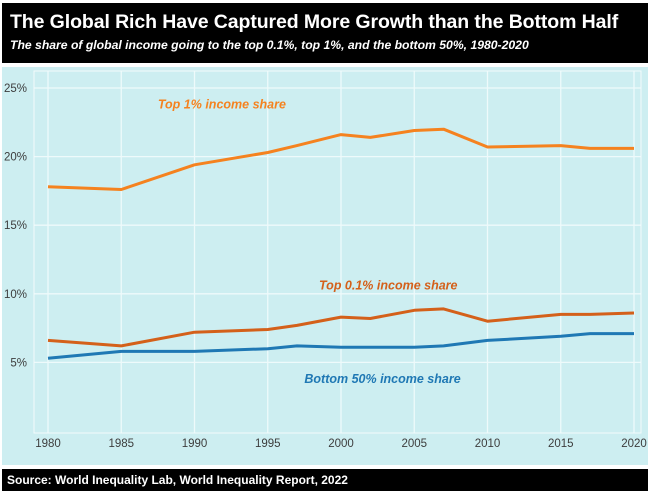  Describe the element at coordinates (15, 158) in the screenshot. I see `y-tick-label: 20%` at that location.